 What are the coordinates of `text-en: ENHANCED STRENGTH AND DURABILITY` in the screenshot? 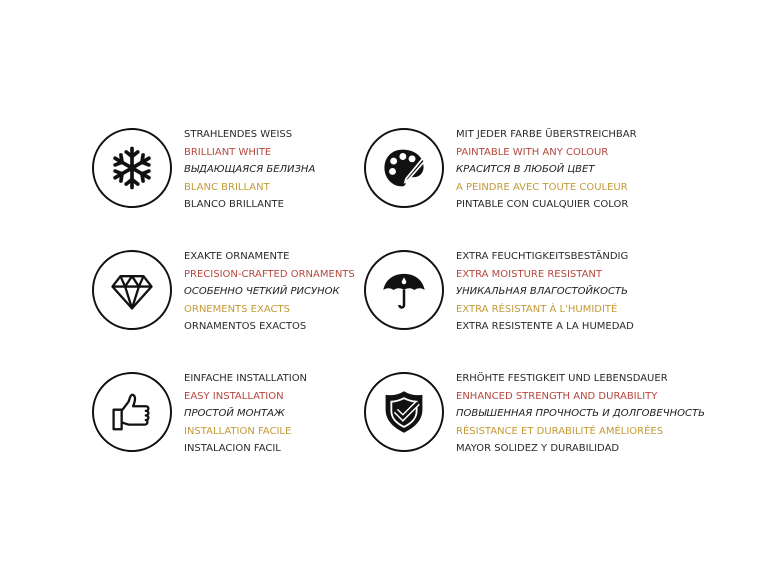 It's located at (557, 396).